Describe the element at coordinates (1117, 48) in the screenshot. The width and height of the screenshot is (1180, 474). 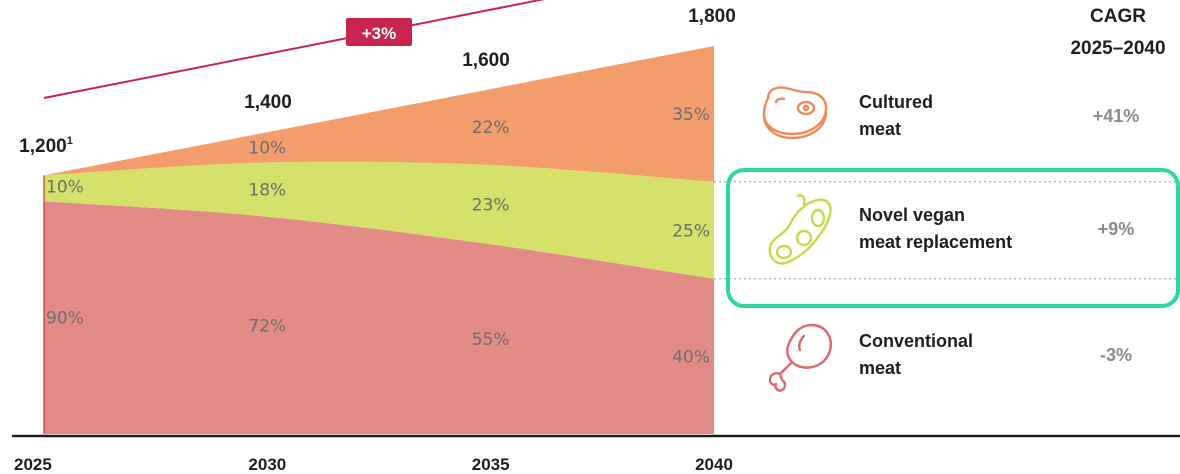
I see `cagr-header-line2: 2025–2040` at that location.